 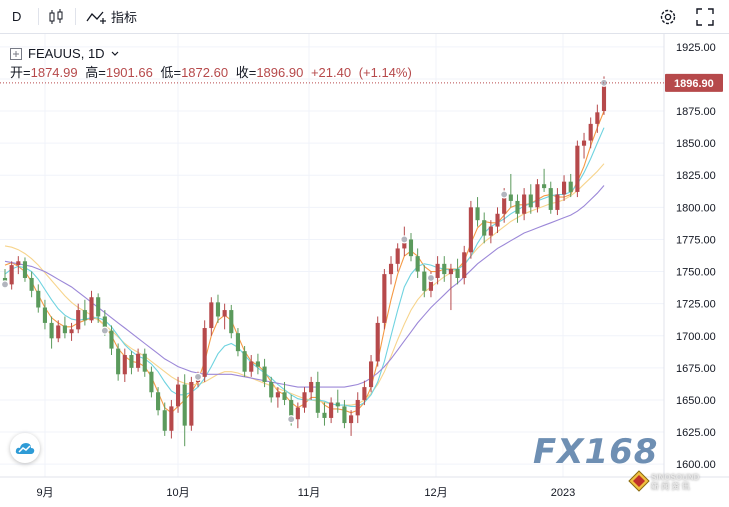 I want to click on interval-label: D, so click(x=17, y=16).